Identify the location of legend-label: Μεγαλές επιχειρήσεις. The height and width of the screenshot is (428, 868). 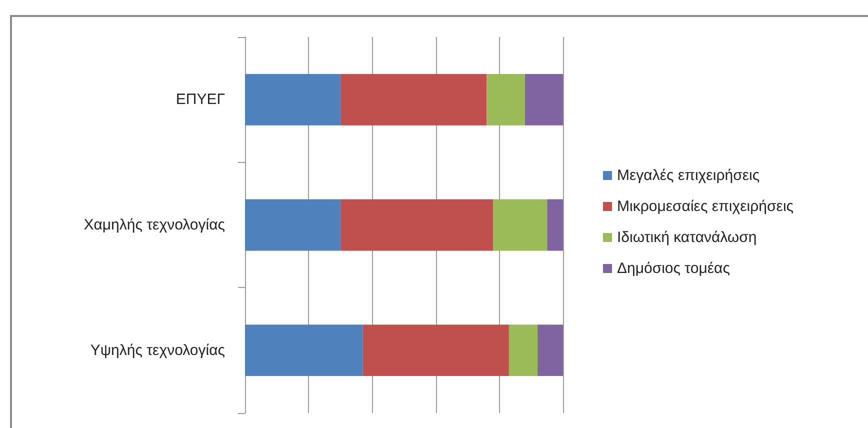
(688, 175).